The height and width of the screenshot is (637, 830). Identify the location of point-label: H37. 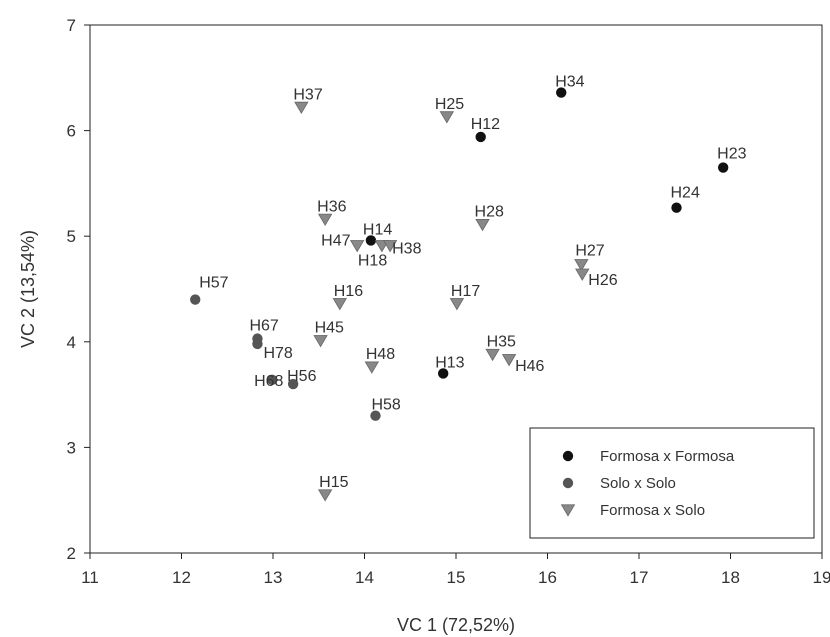
(307, 94).